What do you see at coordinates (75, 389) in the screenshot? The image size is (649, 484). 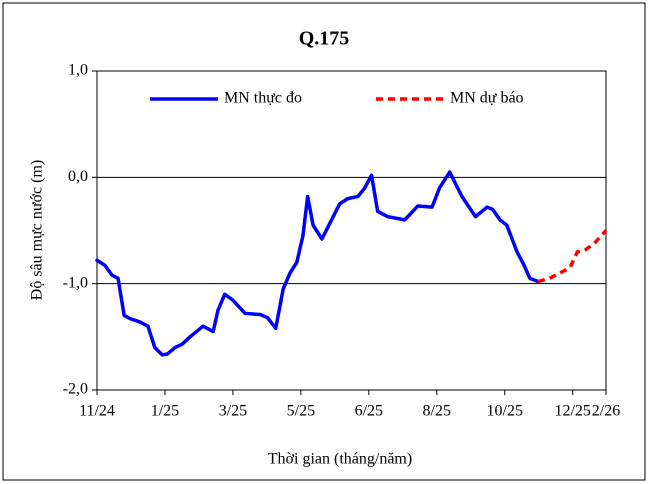 I see `y-tick-label: -2,0` at bounding box center [75, 389].